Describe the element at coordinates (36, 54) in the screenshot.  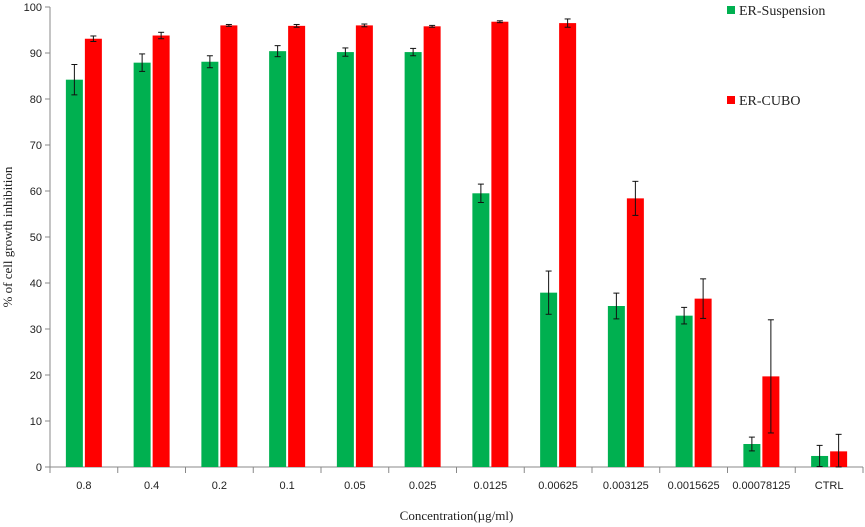
I see `y-tick-label: 90` at that location.